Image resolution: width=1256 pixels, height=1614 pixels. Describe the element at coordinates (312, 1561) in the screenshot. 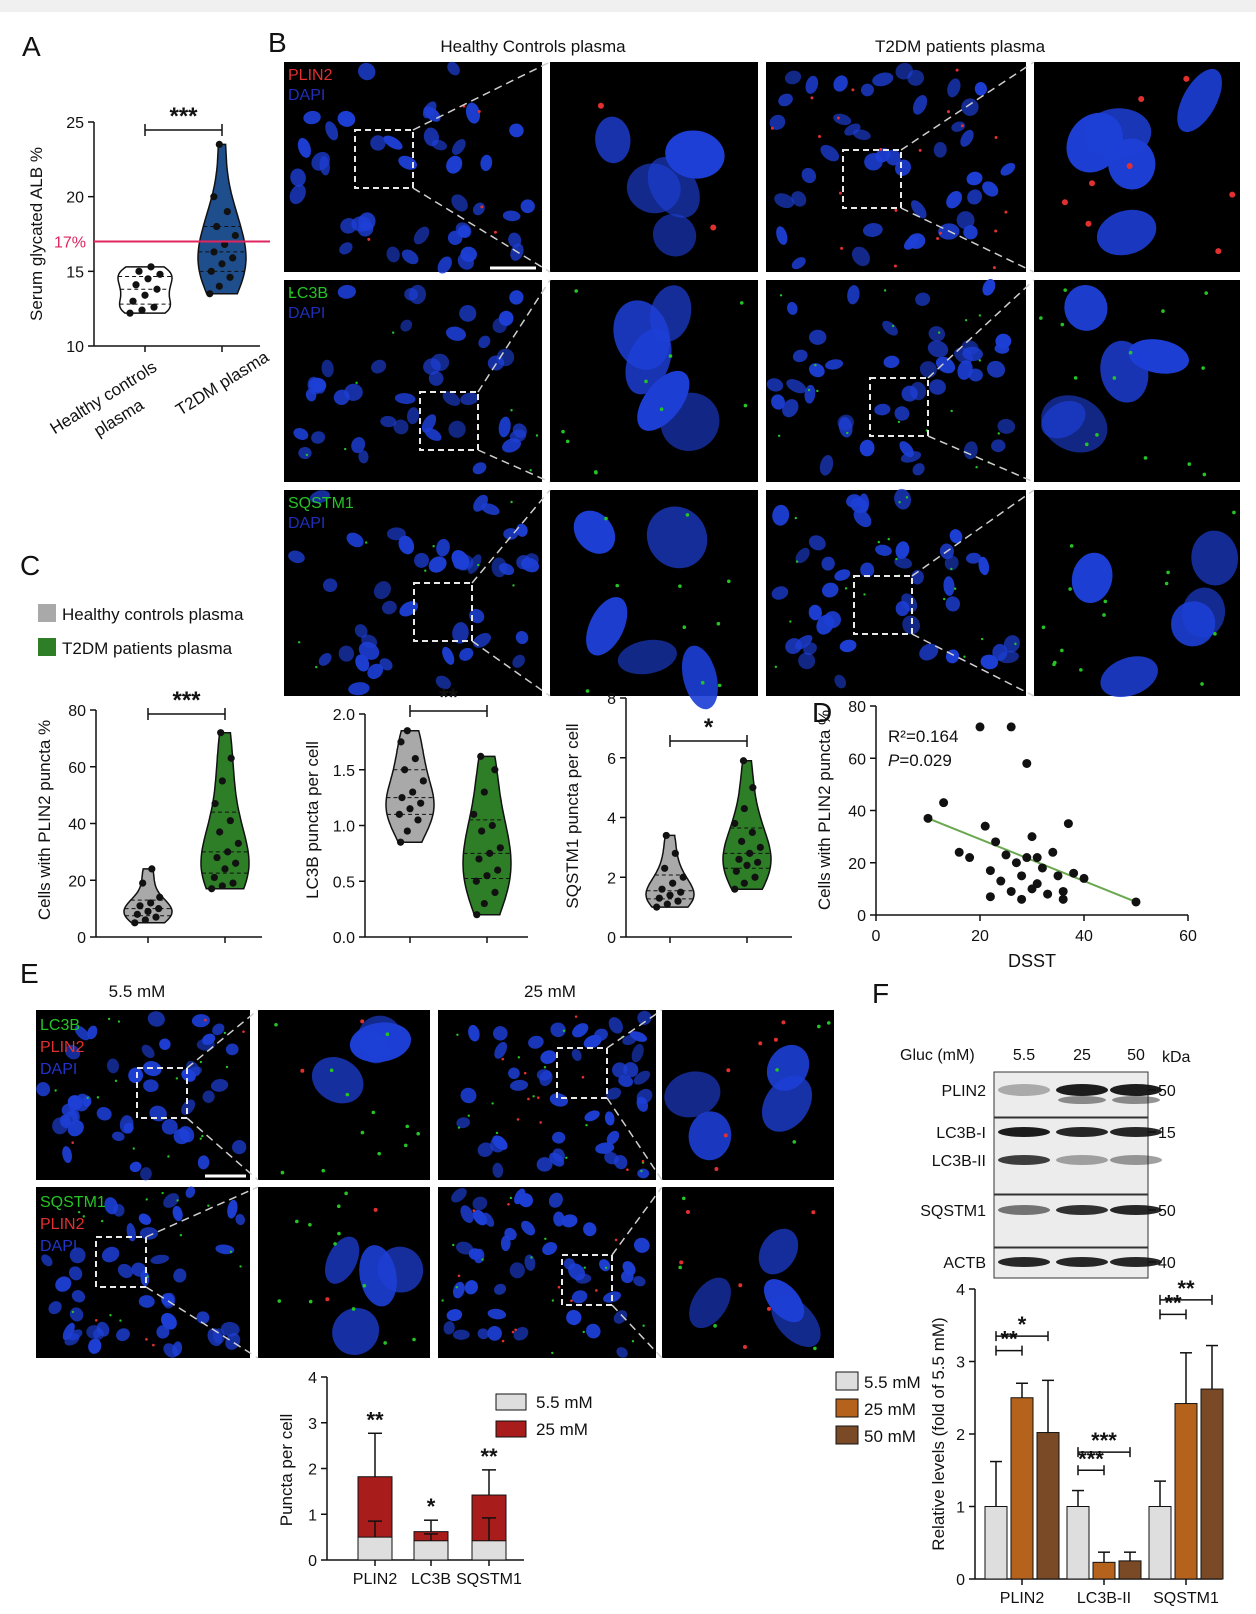

I see `y-tick-label: 0` at that location.